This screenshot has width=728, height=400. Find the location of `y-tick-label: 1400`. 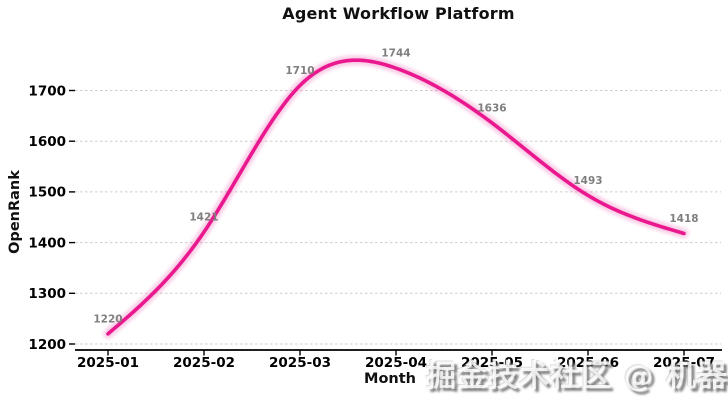

y-tick-label: 1400 is located at coordinates (47, 243).